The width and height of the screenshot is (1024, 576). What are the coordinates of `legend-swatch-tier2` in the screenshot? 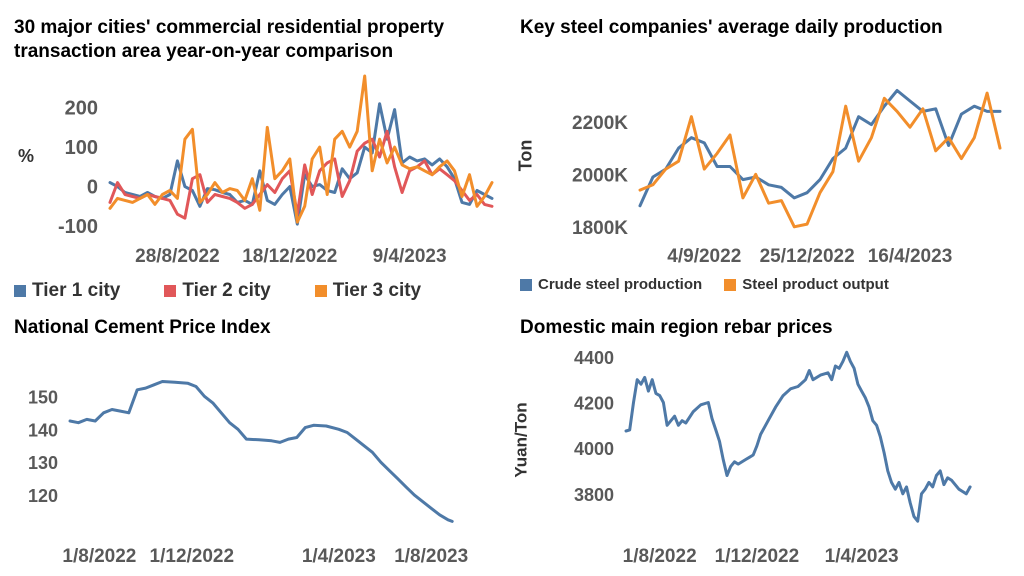 It's located at (170, 291).